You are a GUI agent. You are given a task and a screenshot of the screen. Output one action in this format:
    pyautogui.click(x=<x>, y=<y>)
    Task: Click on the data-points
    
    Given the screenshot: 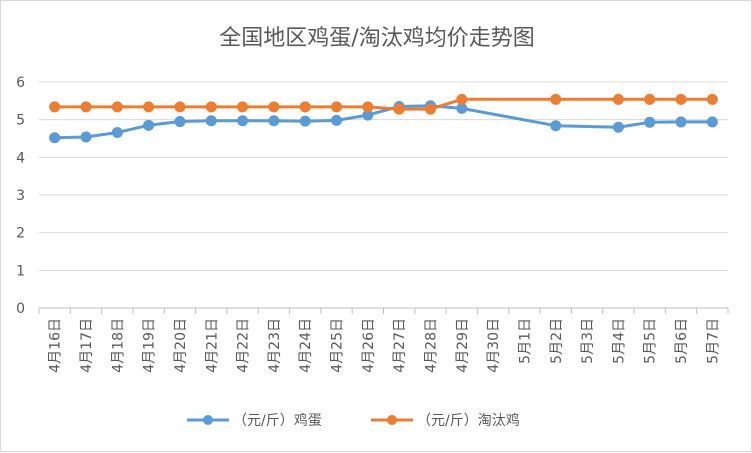 What is the action you would take?
    pyautogui.click(x=383, y=118)
    